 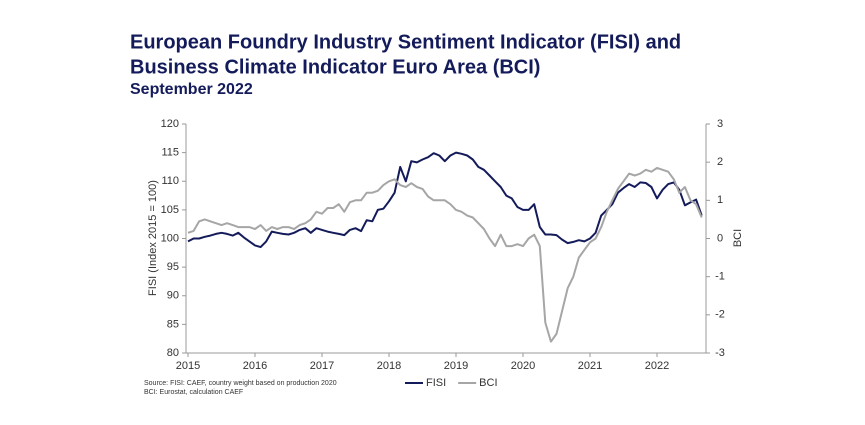 What do you see at coordinates (456, 366) in the screenshot?
I see `x-tick-label: 2019` at bounding box center [456, 366].